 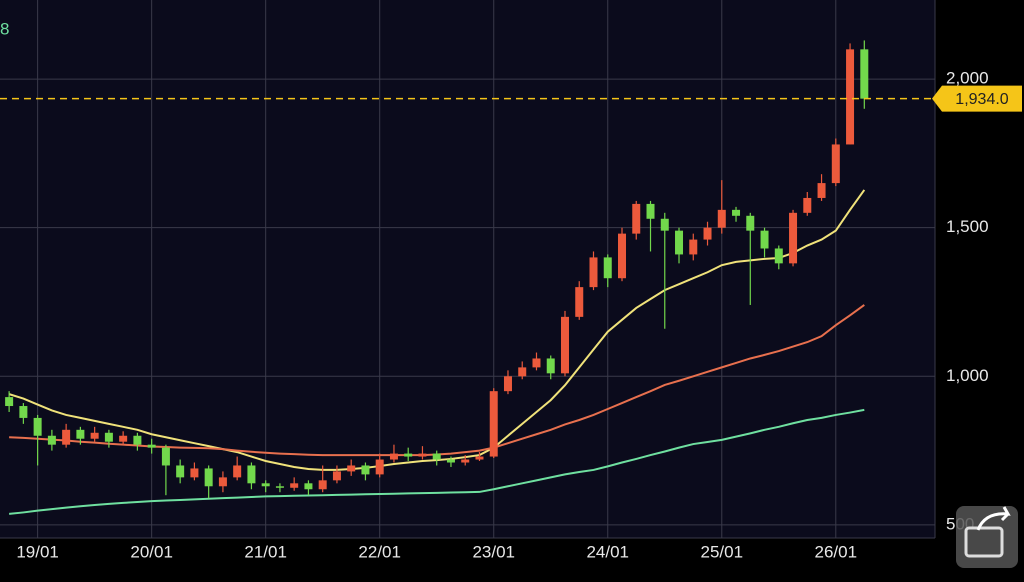 What do you see at coordinates (493, 551) in the screenshot?
I see `x-tick-label: 23/01` at bounding box center [493, 551].